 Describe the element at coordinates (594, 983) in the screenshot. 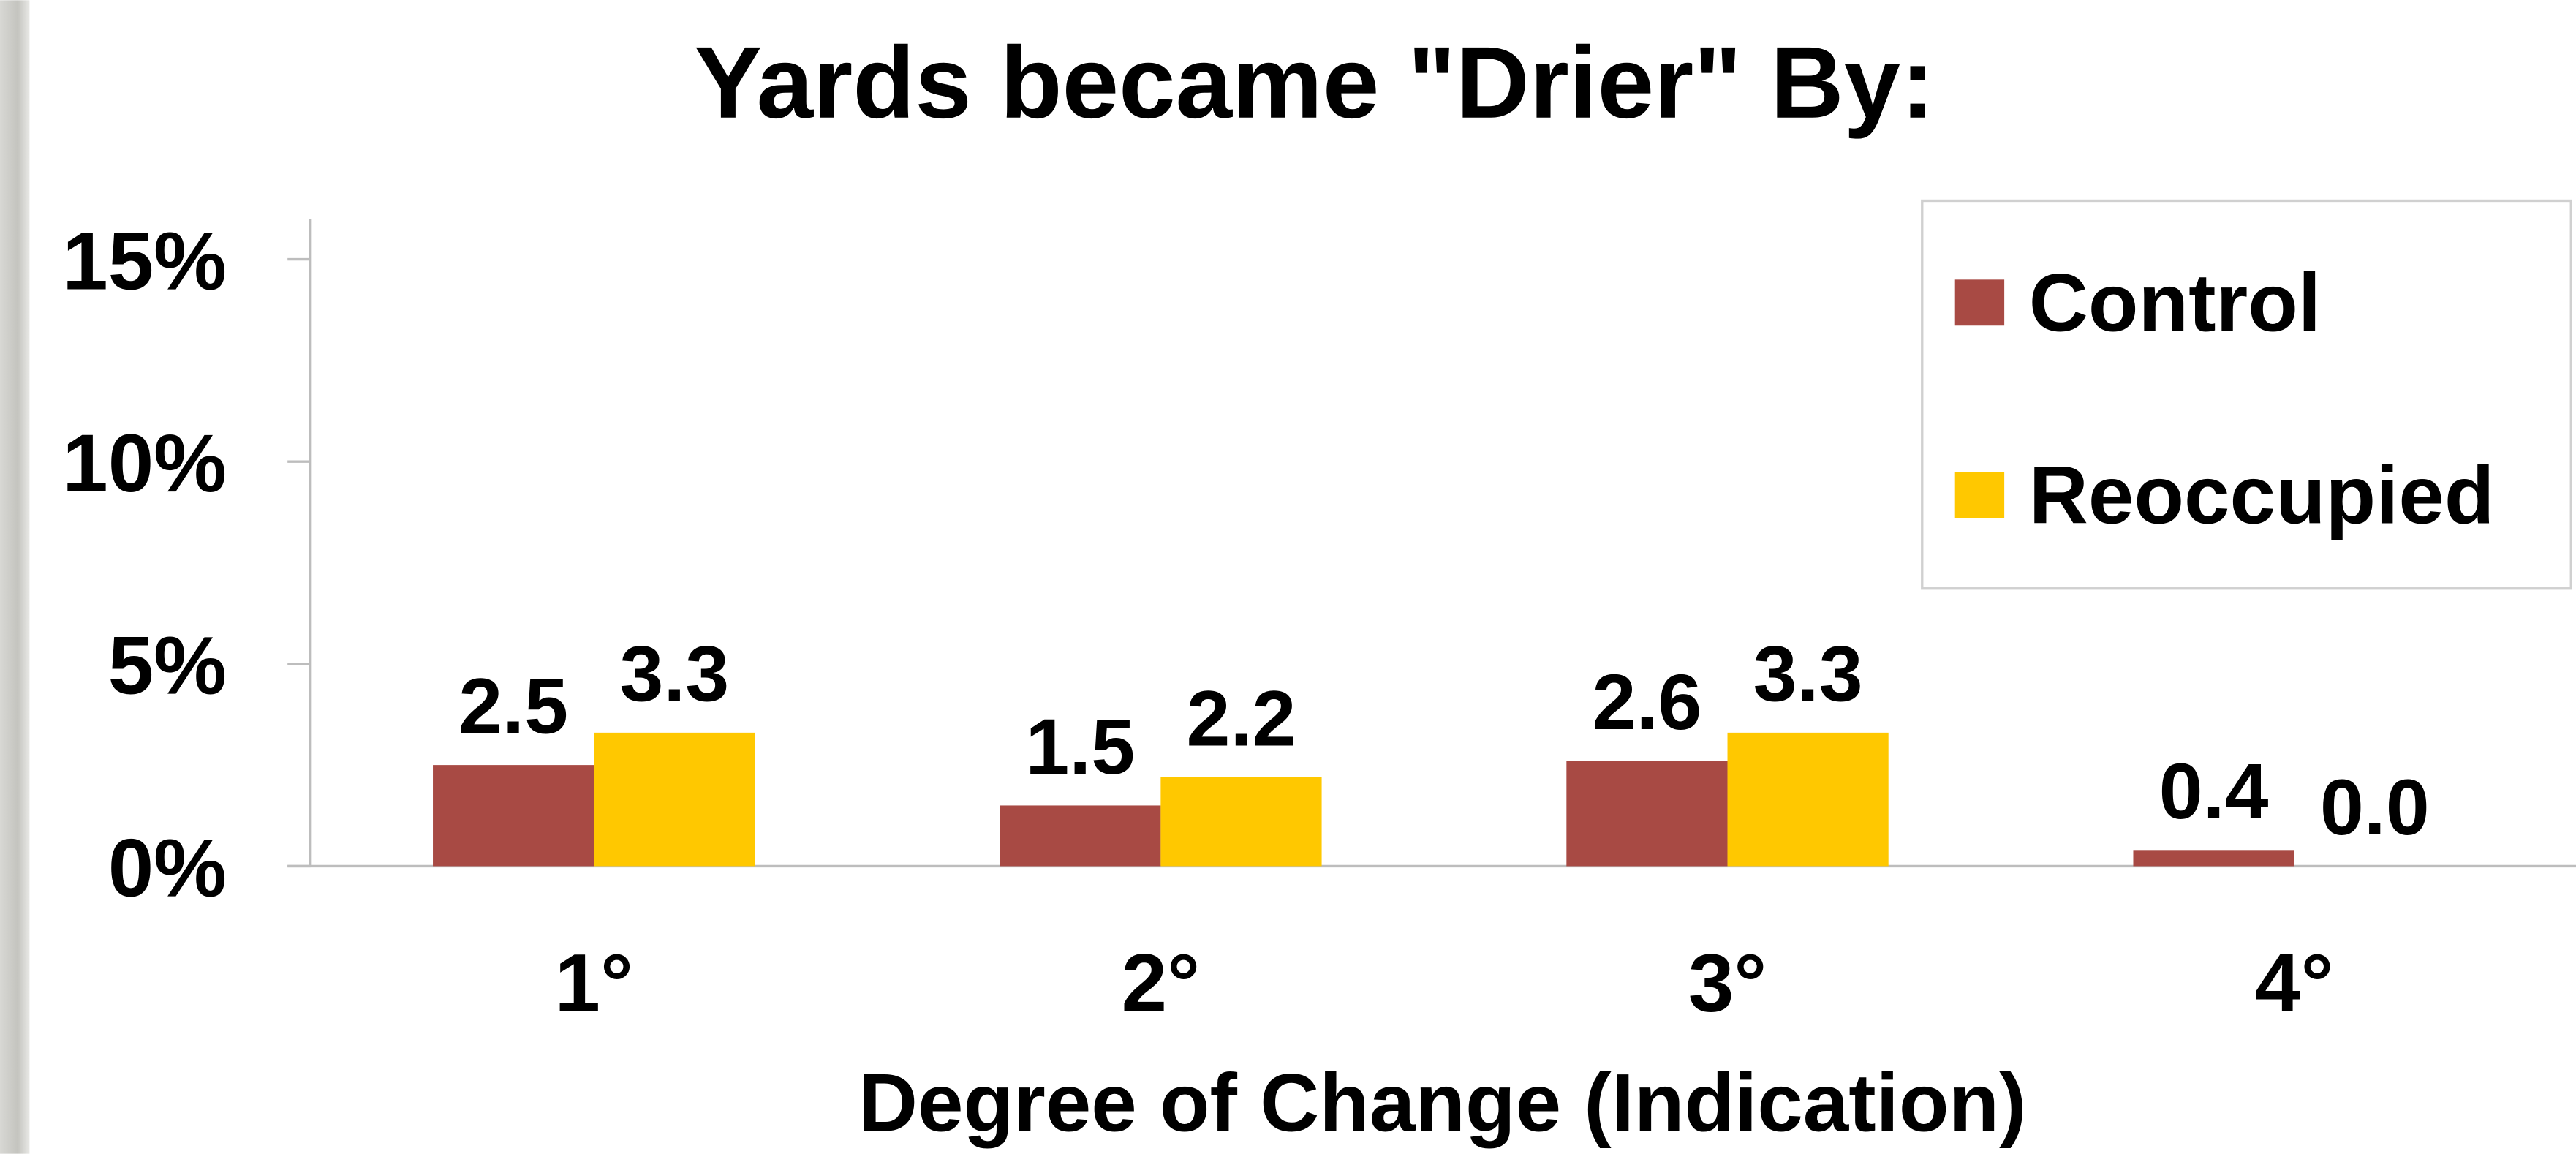

I see `x-tick-label: 1°` at that location.